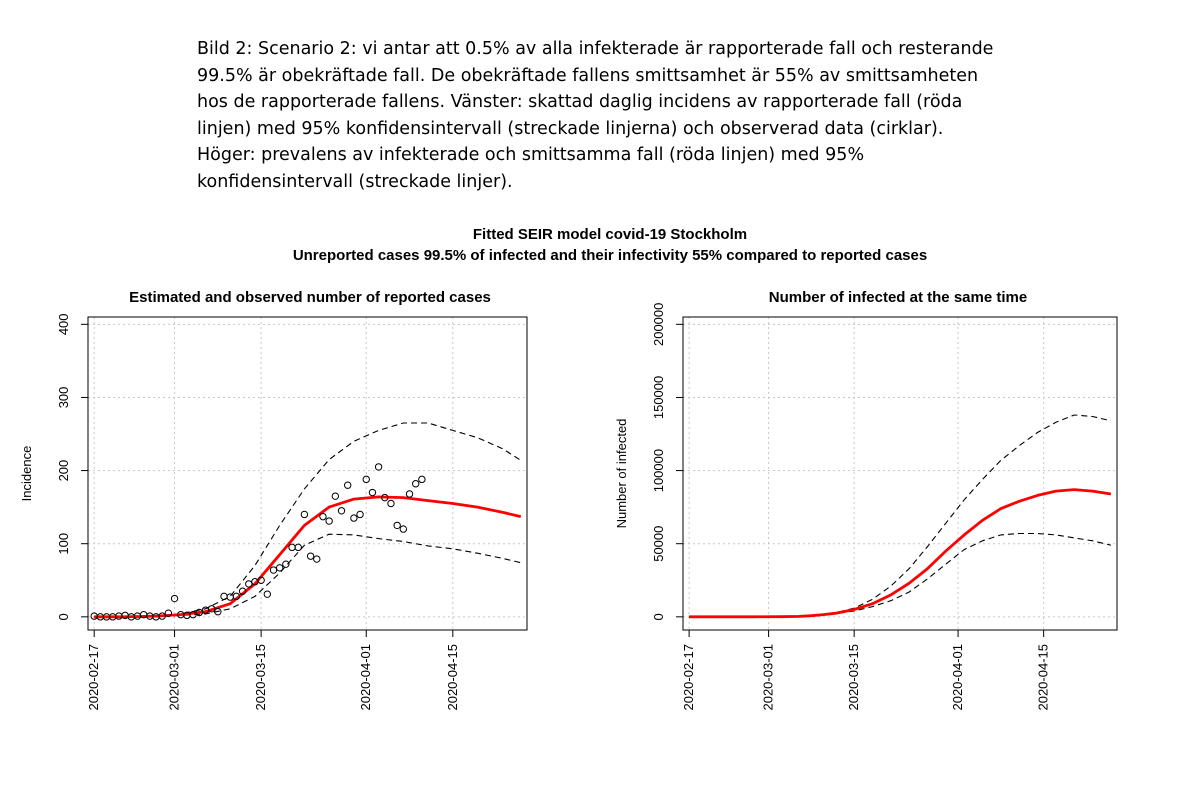  I want to click on y-axis-label: Number of infected, so click(621, 474).